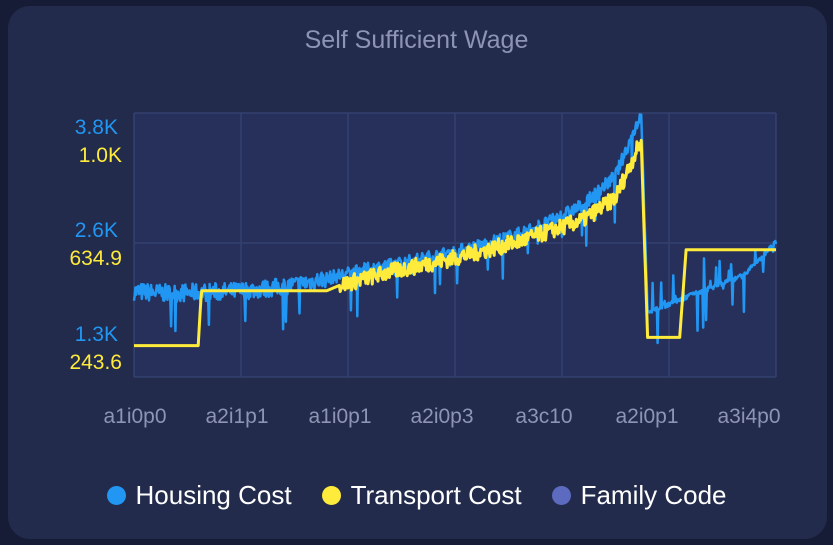 The width and height of the screenshot is (833, 545). Describe the element at coordinates (748, 416) in the screenshot. I see `x-tick-label: a3i4p0` at that location.